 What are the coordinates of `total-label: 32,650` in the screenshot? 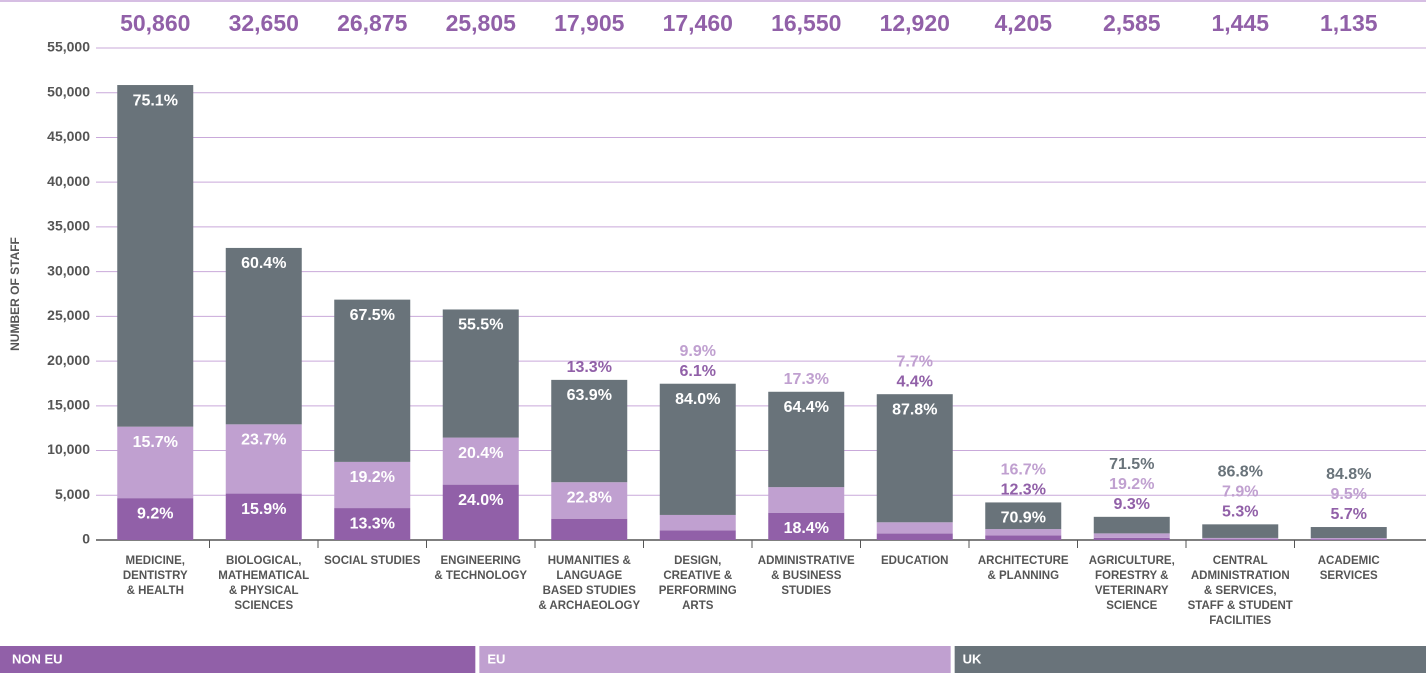 It's located at (264, 23).